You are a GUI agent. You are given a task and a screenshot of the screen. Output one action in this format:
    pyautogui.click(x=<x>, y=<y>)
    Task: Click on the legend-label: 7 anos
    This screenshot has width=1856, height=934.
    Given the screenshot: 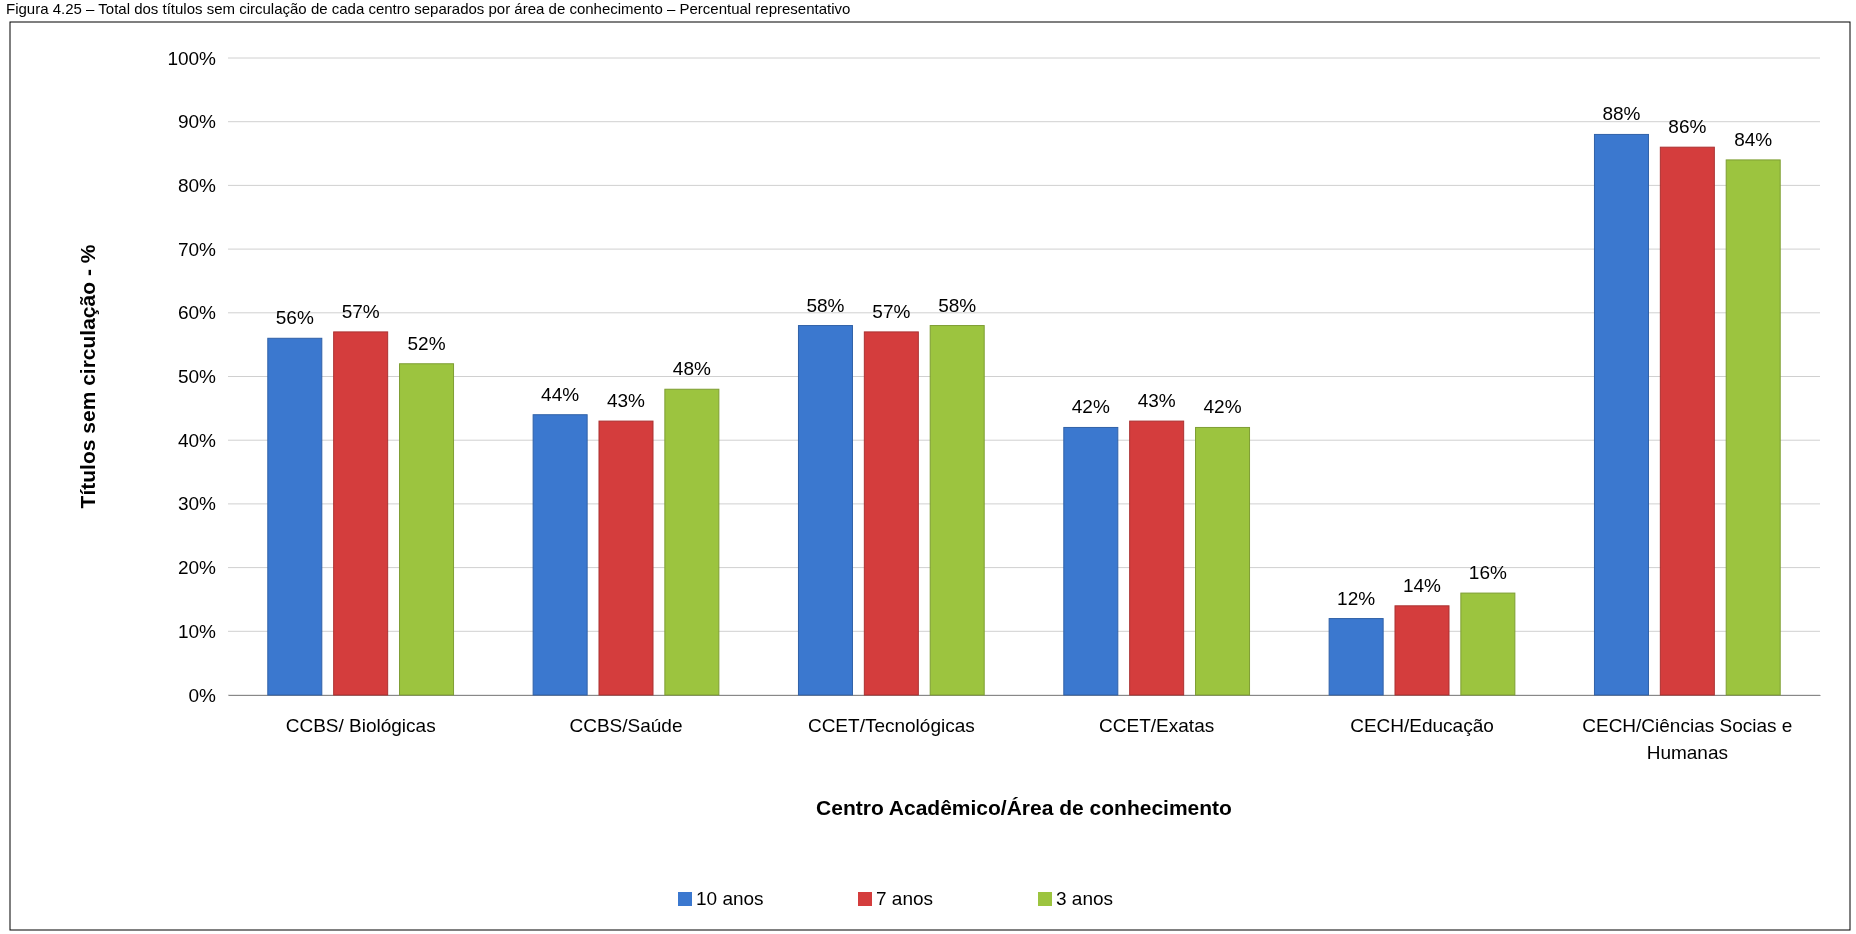 What is the action you would take?
    pyautogui.click(x=905, y=898)
    